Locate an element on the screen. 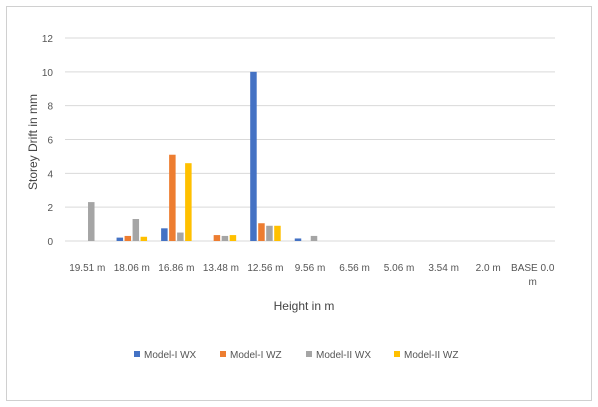  x-tick-label: 5.06 m is located at coordinates (399, 268).